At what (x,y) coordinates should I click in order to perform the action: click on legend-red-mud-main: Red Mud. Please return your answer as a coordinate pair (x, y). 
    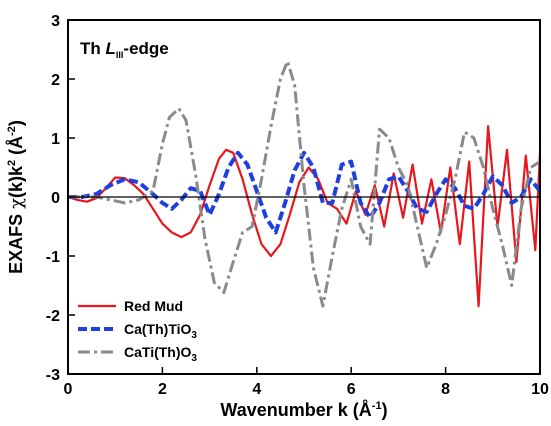
    Looking at the image, I should click on (153, 306).